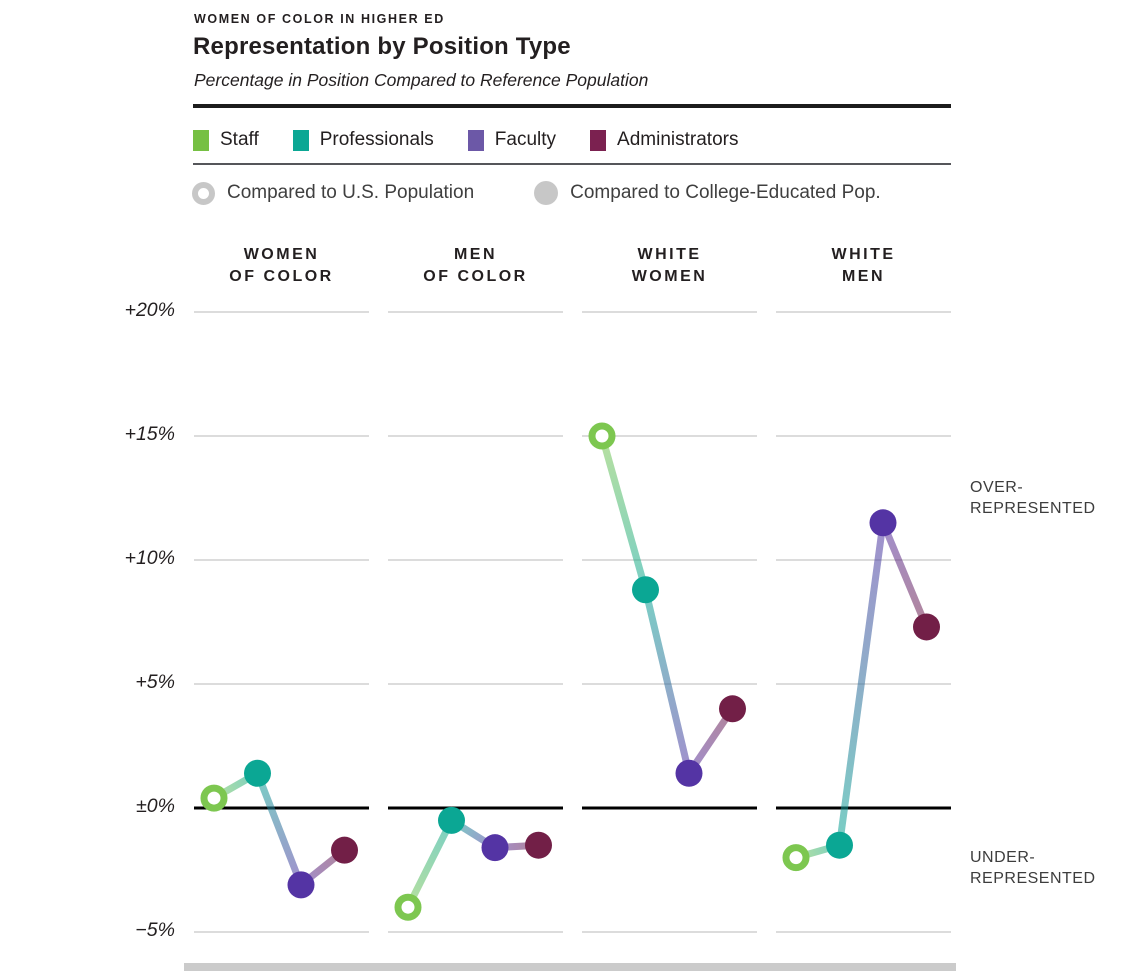 Image resolution: width=1145 pixels, height=971 pixels. I want to click on legend-item-professionals: Professionals, so click(363, 140).